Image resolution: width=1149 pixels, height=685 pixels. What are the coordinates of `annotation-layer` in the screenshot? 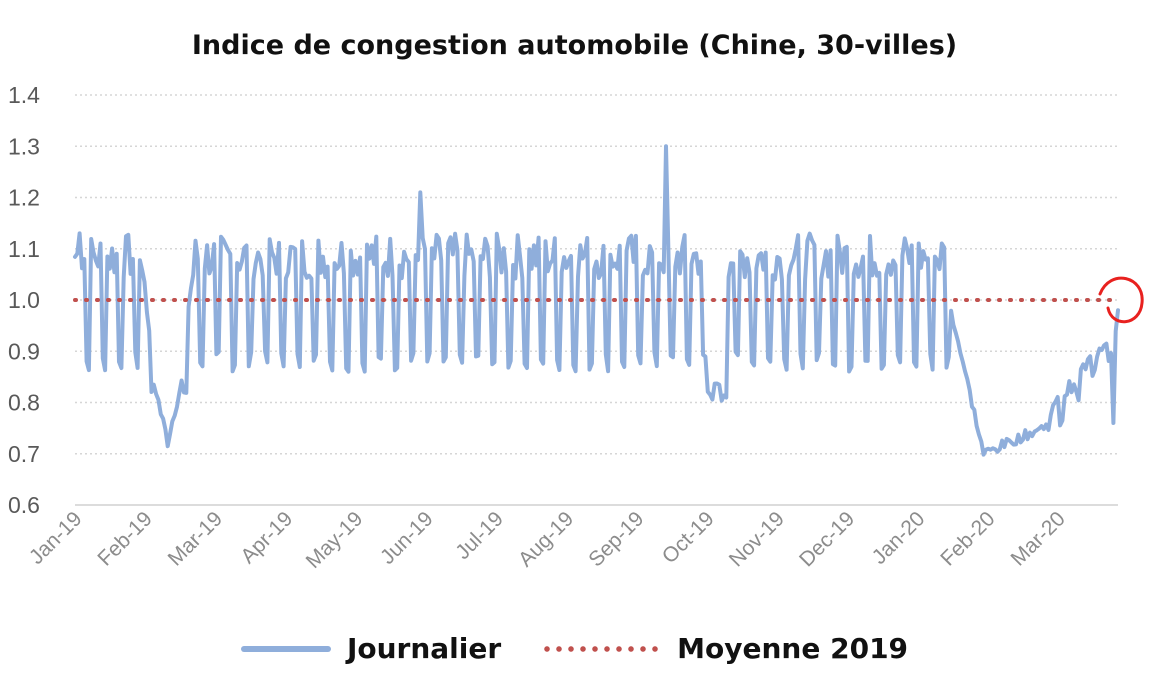 It's located at (1121, 300).